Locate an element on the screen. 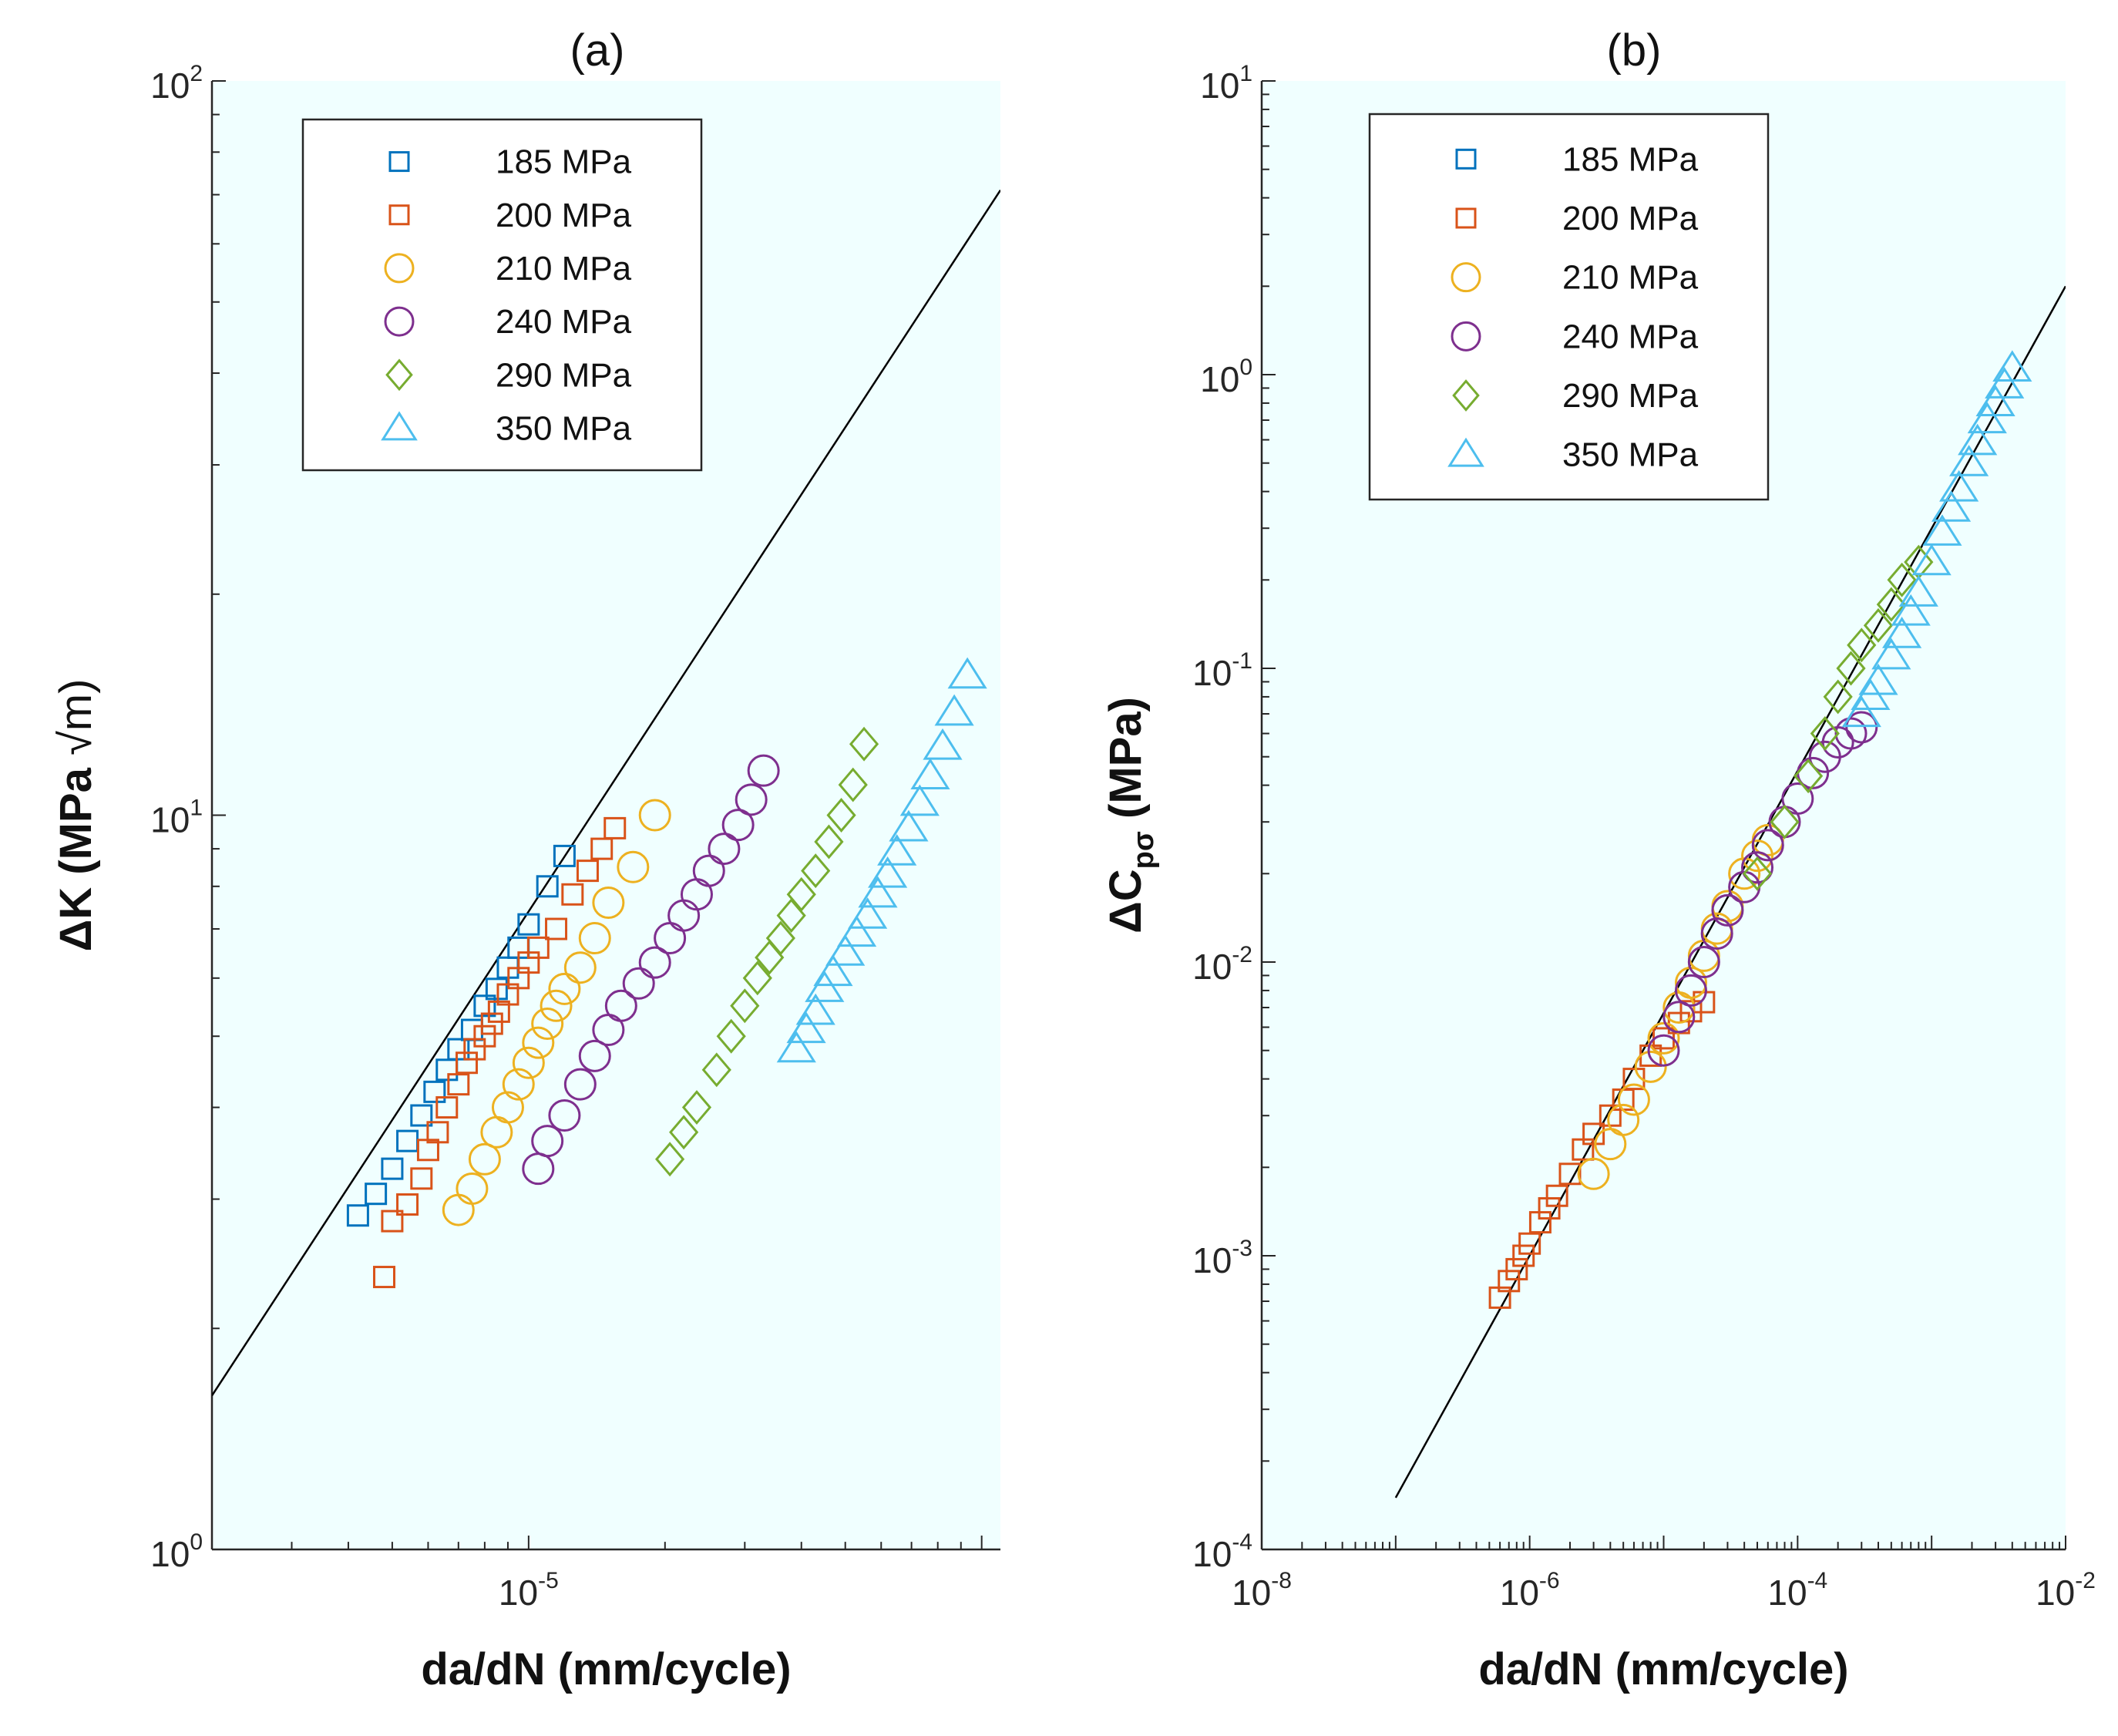 This screenshot has width=2118, height=1736. series-210-mpa is located at coordinates (556, 1012).